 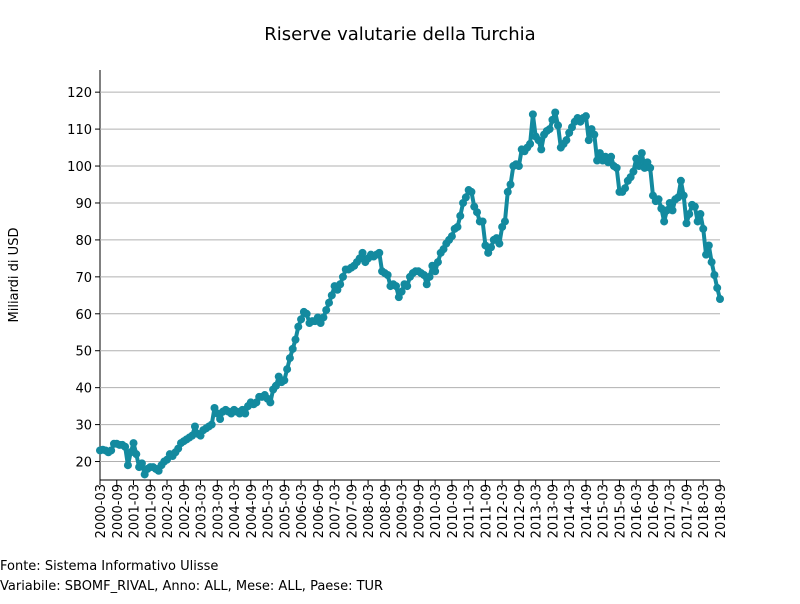 What do you see at coordinates (135, 511) in the screenshot?
I see `x-tick-label: 2001-03` at bounding box center [135, 511].